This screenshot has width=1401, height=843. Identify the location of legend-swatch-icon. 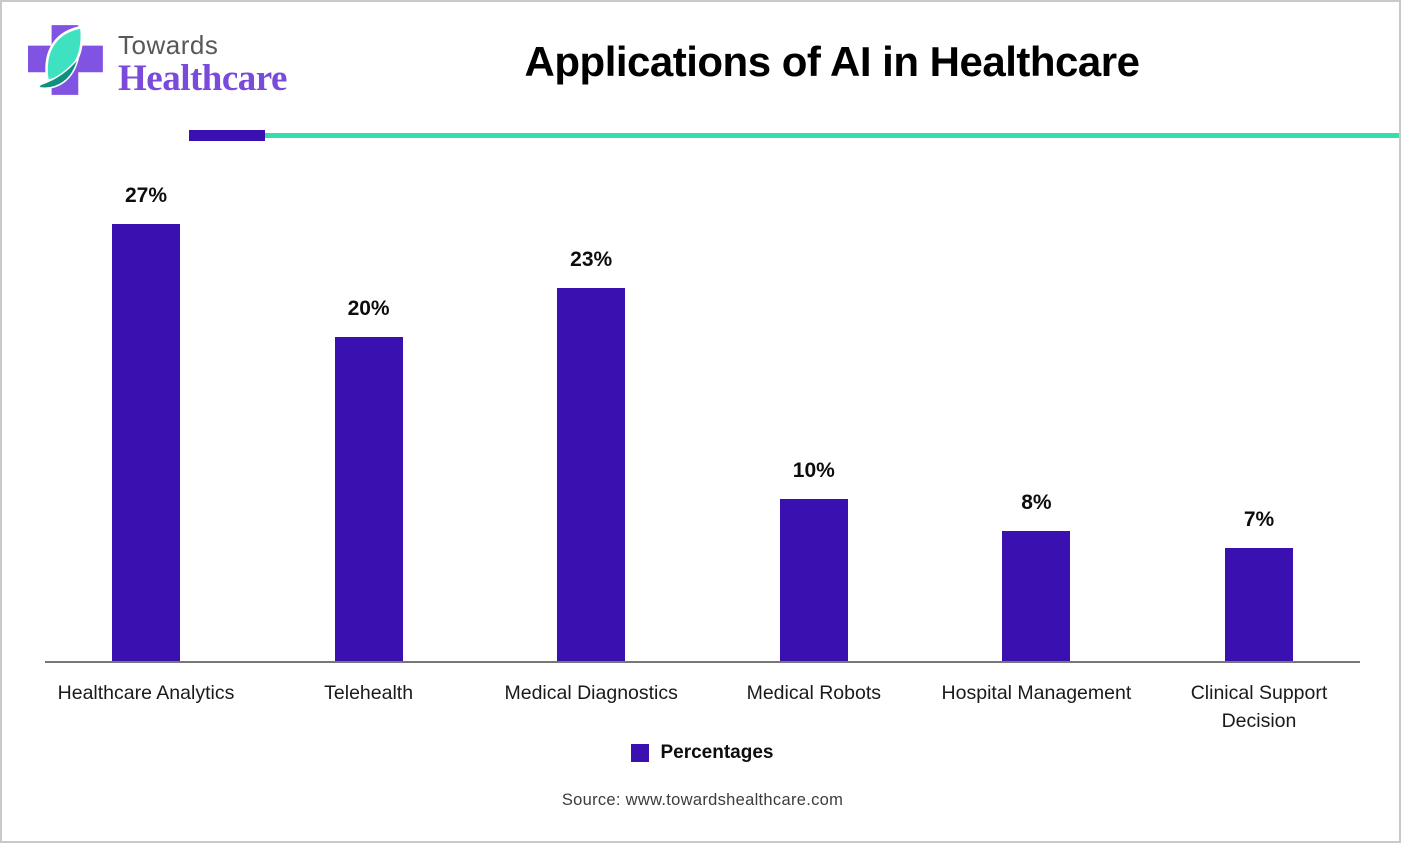
(640, 753).